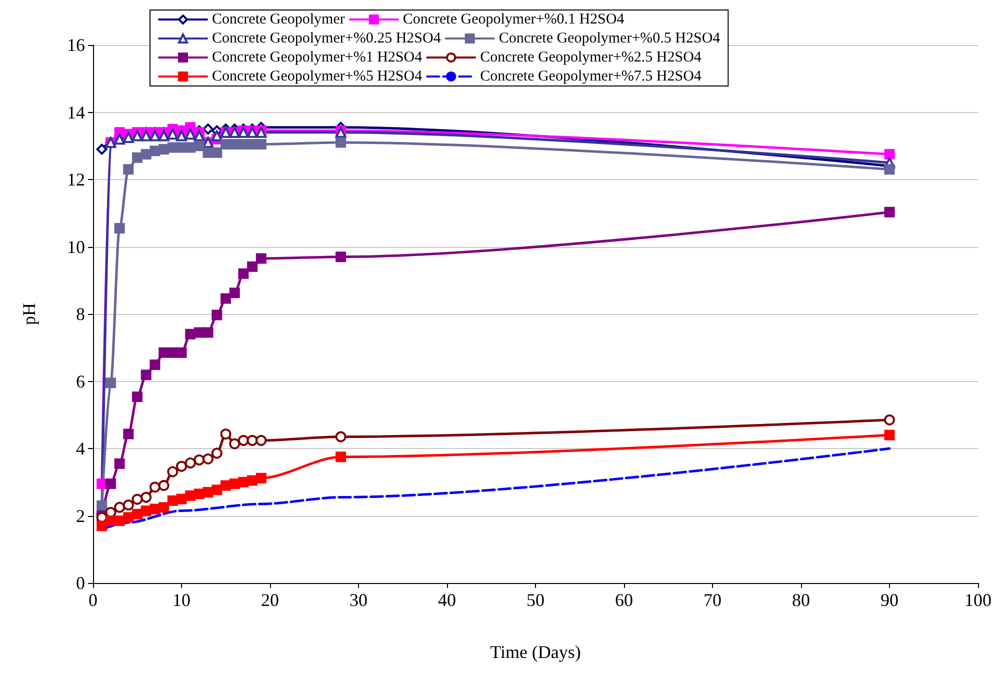  I want to click on y-axis-title: pH, so click(29, 314).